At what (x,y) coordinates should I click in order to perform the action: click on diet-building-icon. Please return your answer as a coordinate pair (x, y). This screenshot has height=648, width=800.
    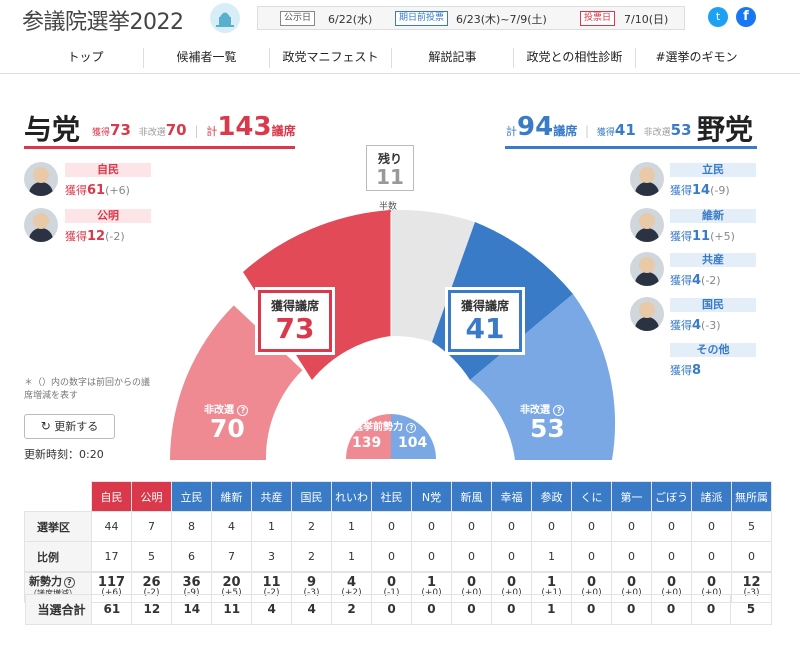
    Looking at the image, I should click on (225, 18).